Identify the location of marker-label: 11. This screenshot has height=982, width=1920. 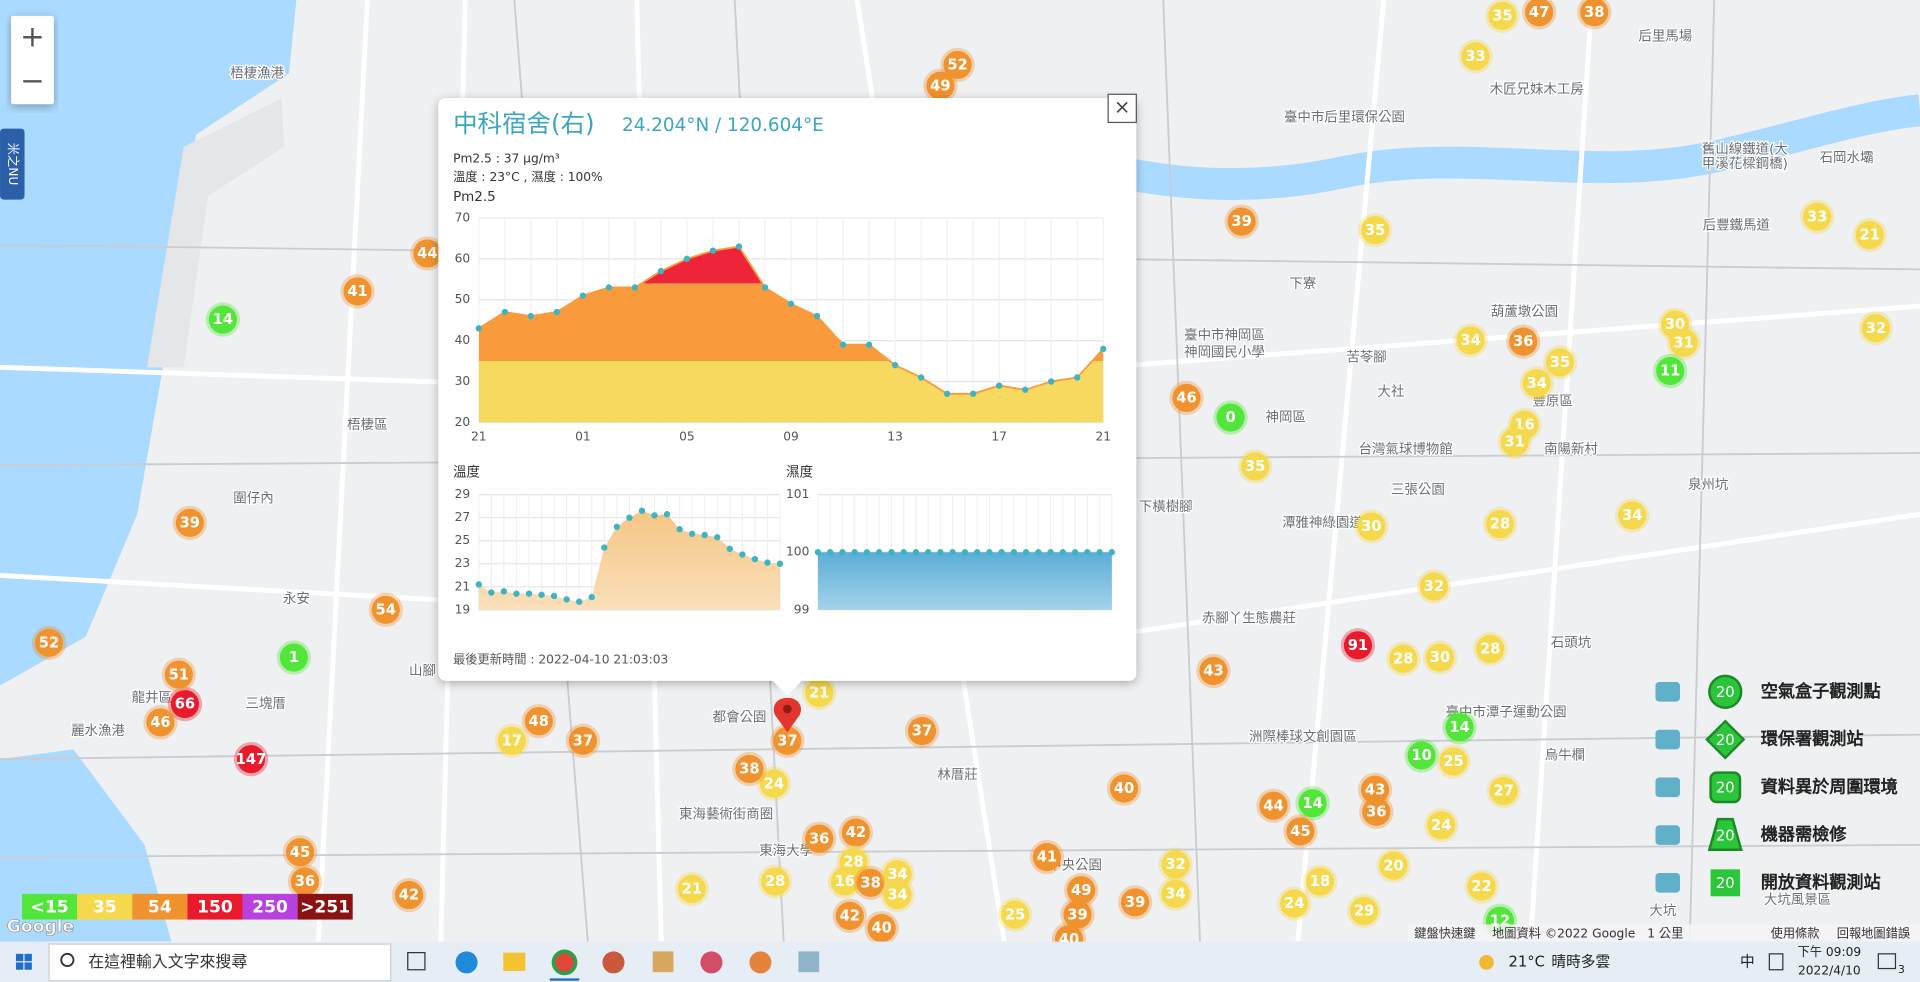
(1670, 371).